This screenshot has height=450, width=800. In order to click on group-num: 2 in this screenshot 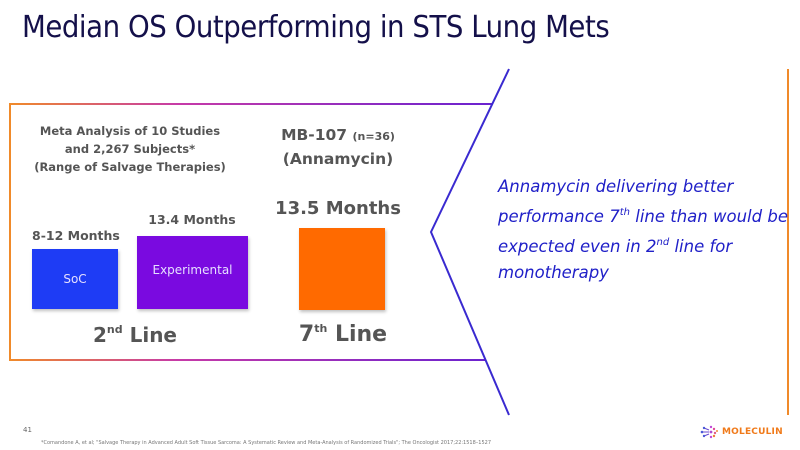, I will do `click(99, 335)`.